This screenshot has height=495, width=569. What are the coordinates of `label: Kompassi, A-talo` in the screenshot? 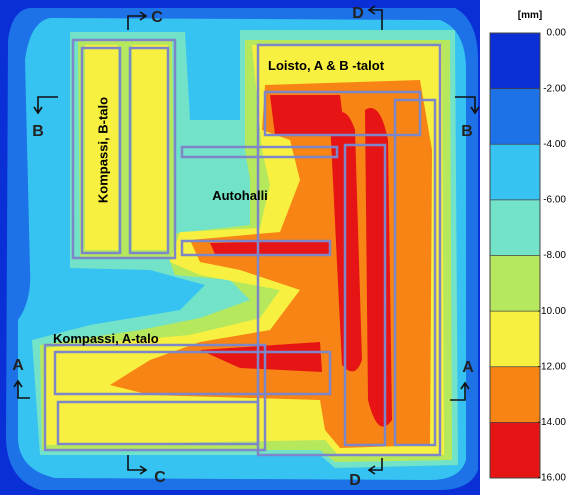 It's located at (106, 338).